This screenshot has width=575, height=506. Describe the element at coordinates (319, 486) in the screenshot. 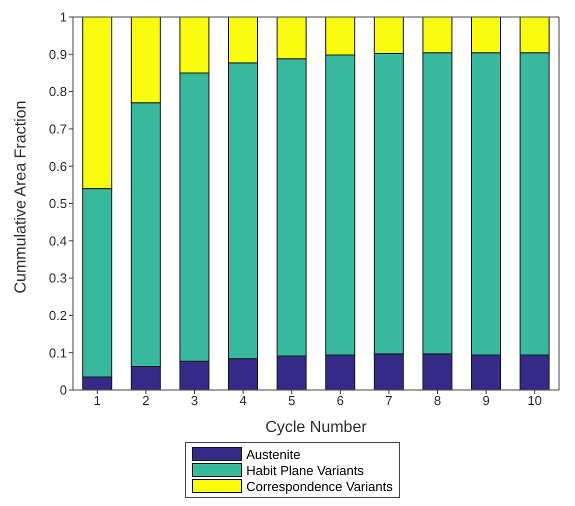

I see `legend-label: Correspondence Variants` at that location.